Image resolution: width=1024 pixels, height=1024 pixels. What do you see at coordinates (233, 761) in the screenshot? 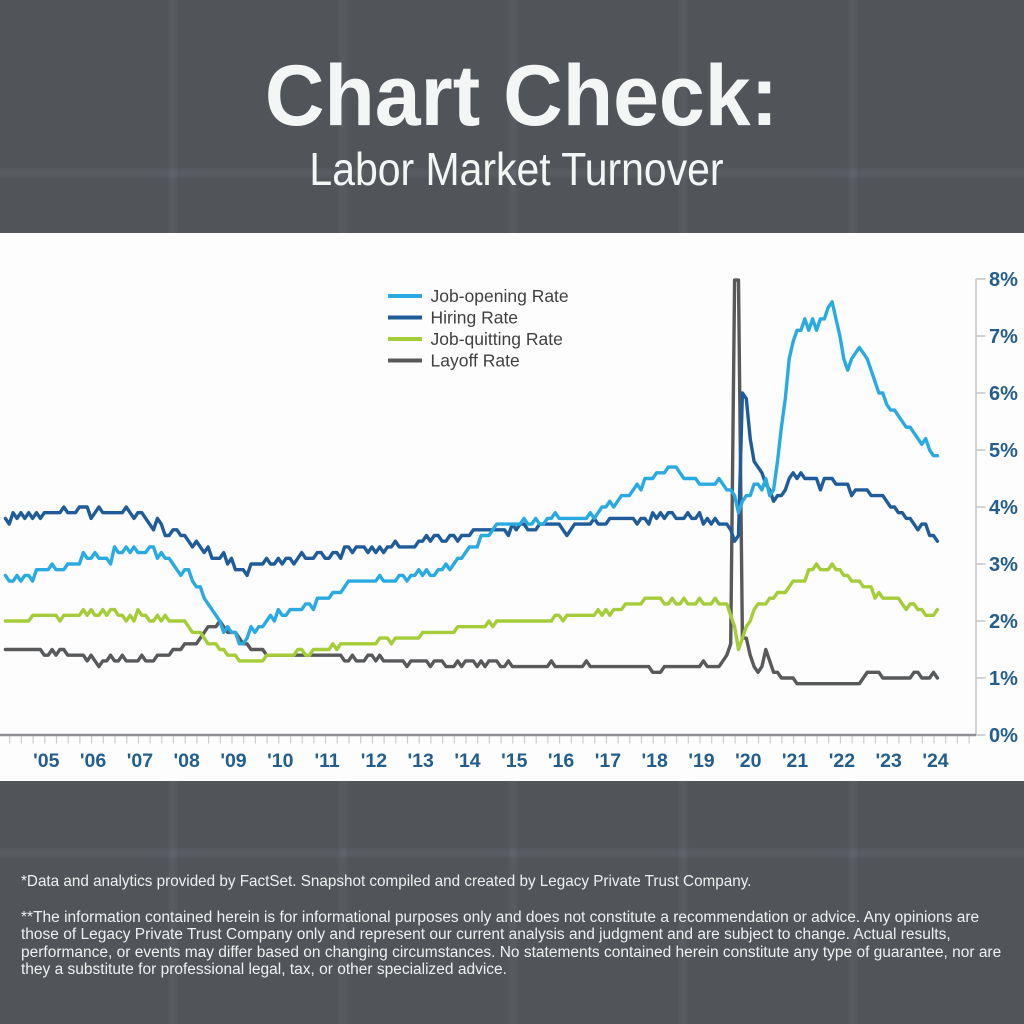
I see `svg-text: '09` at bounding box center [233, 761].